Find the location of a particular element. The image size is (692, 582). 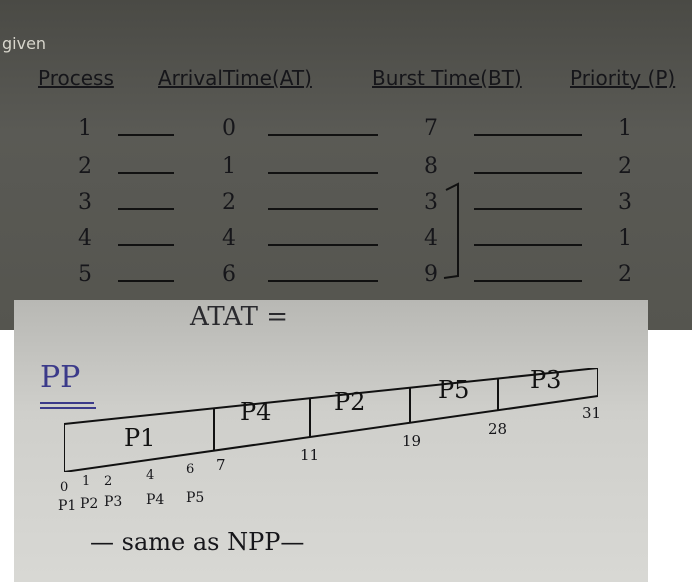

bracket-mark is located at coordinates (451, 230).